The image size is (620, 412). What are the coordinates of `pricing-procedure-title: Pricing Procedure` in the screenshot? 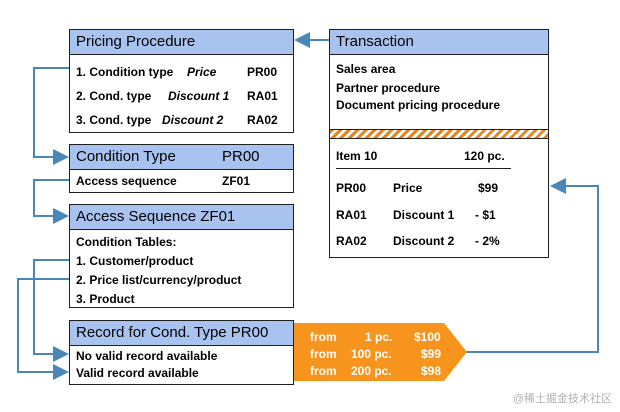 It's located at (181, 42).